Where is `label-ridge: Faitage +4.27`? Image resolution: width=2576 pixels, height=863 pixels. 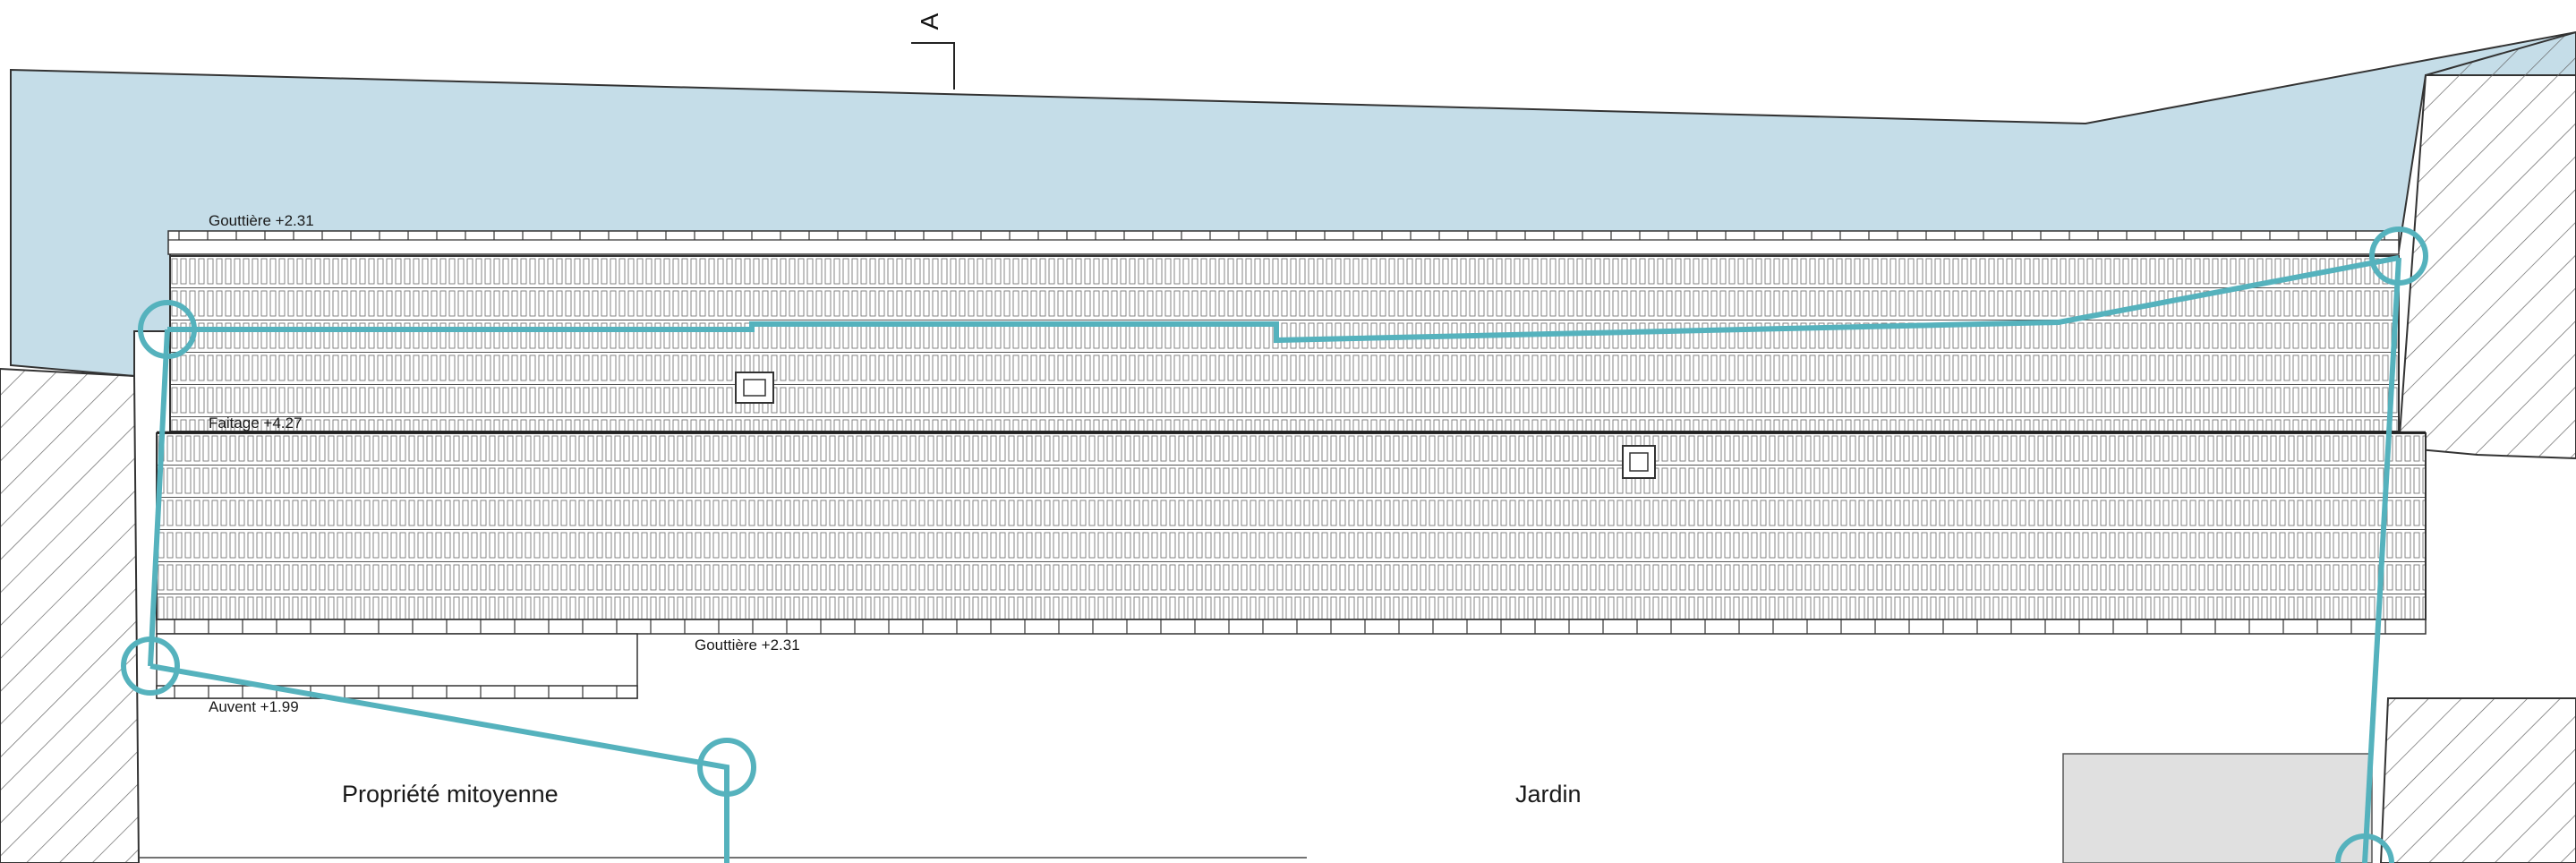
label-ridge: Faitage +4.27 is located at coordinates (255, 423).